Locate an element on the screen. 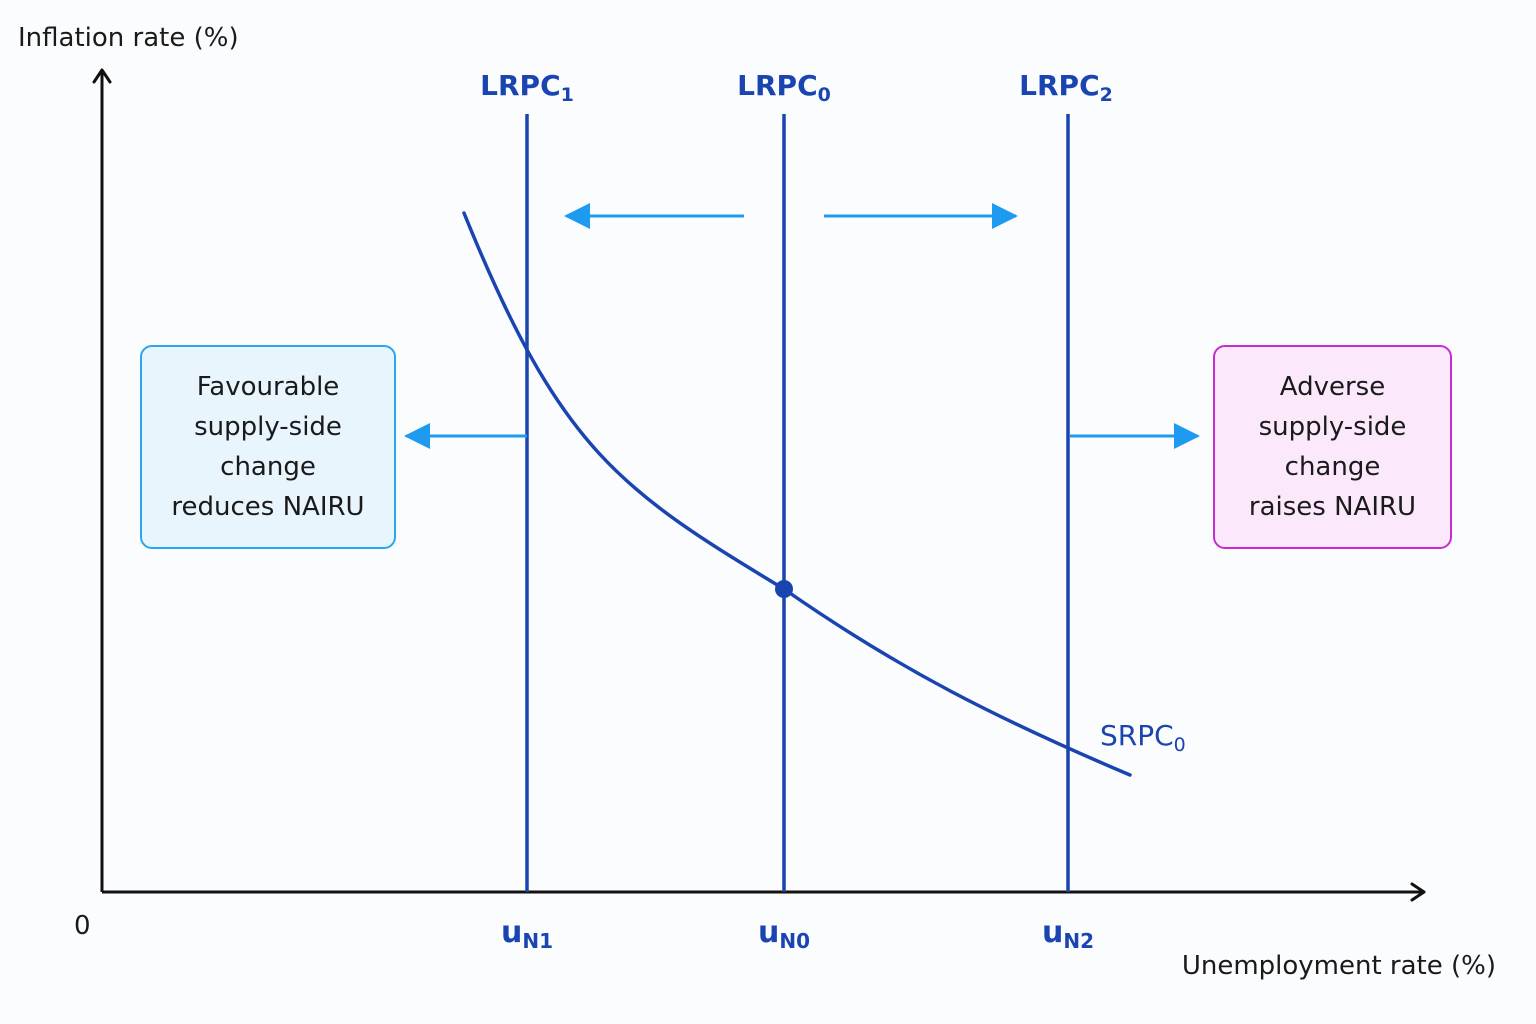 The width and height of the screenshot is (1536, 1024). favourable-note-line-4: reduces NAIRU is located at coordinates (268, 507).